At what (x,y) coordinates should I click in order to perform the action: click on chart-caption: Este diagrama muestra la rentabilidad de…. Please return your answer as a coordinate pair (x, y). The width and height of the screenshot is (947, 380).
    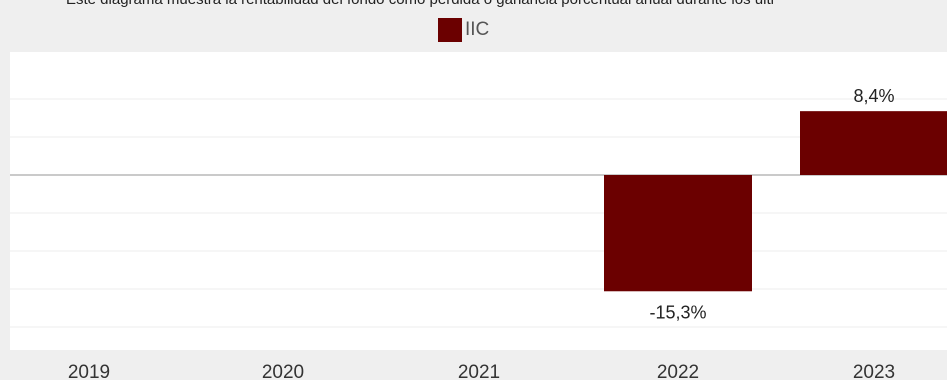
    Looking at the image, I should click on (420, 4).